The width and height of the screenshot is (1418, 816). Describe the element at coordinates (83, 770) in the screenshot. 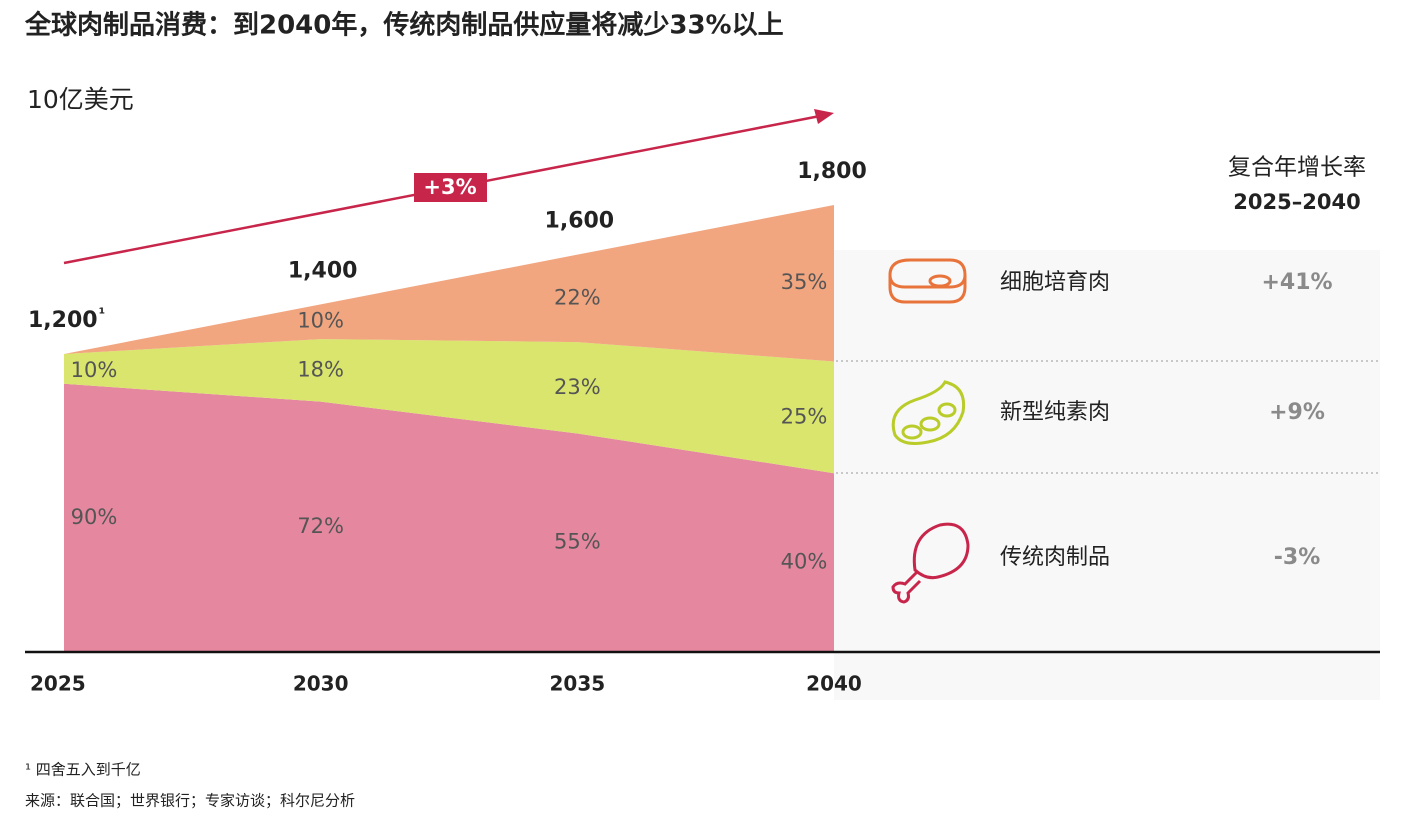

I see `footnote: ¹ 四舍五入到千亿` at that location.